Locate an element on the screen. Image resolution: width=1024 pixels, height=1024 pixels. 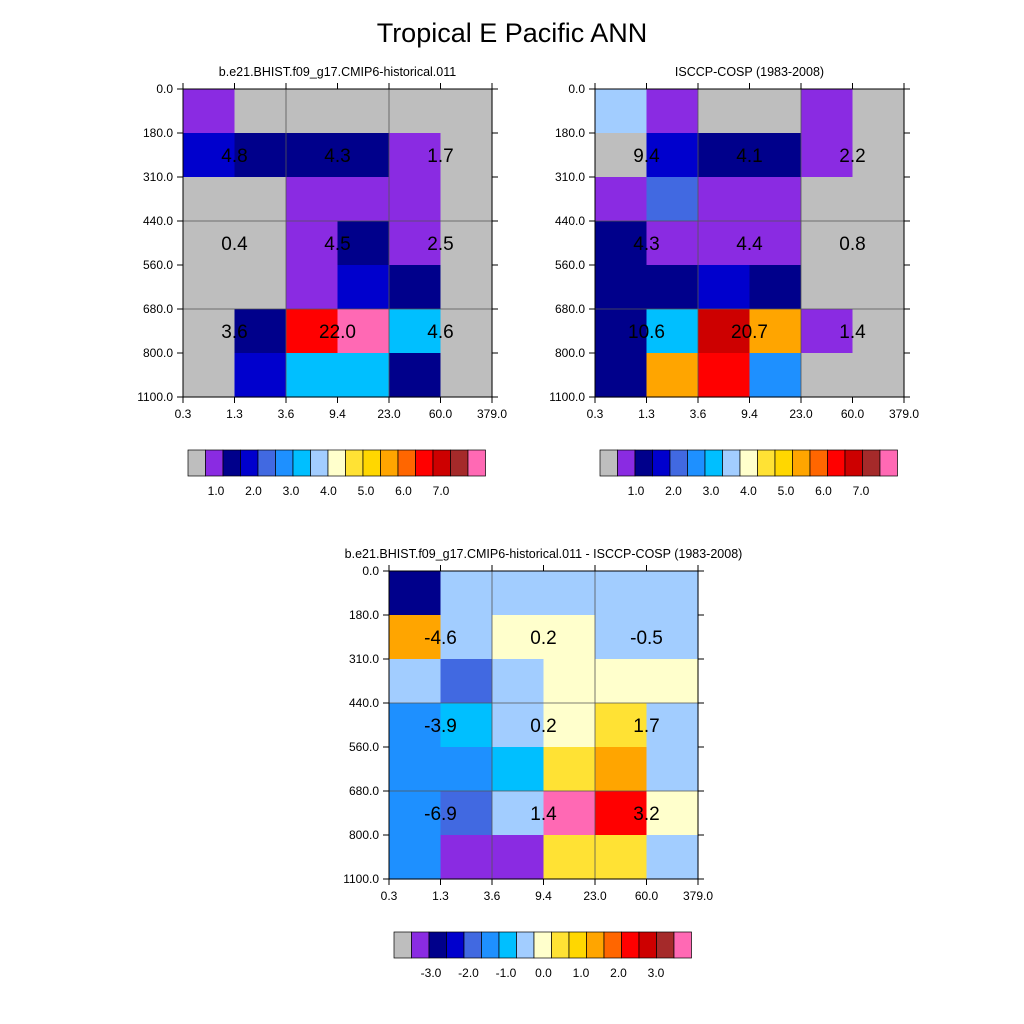
panel-1-cell-r2-c4 is located at coordinates (363, 155).